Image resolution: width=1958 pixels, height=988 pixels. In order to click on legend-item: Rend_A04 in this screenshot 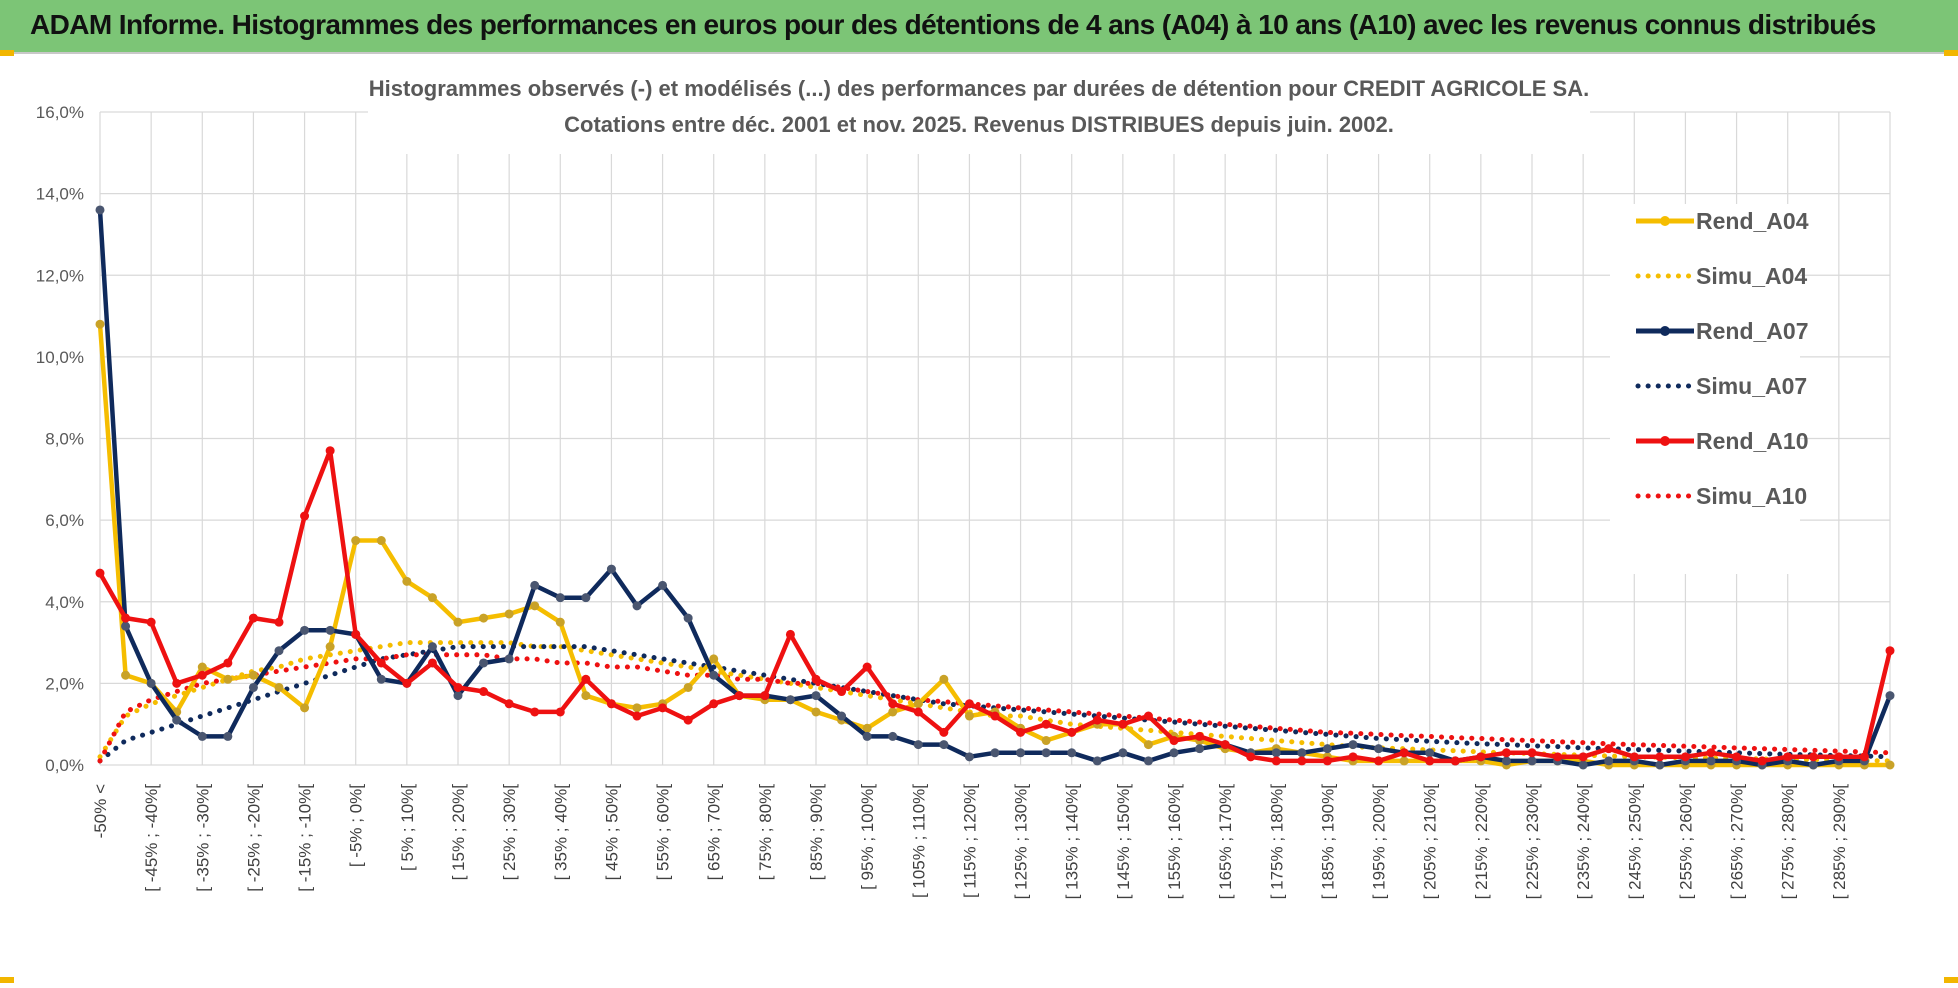, I will do `click(1722, 221)`.